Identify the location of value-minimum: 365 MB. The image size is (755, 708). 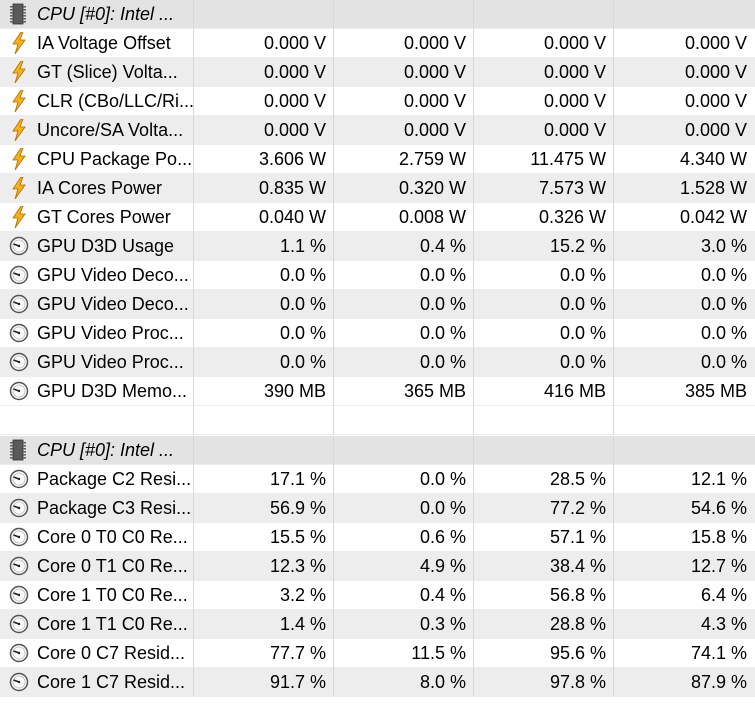
(404, 391).